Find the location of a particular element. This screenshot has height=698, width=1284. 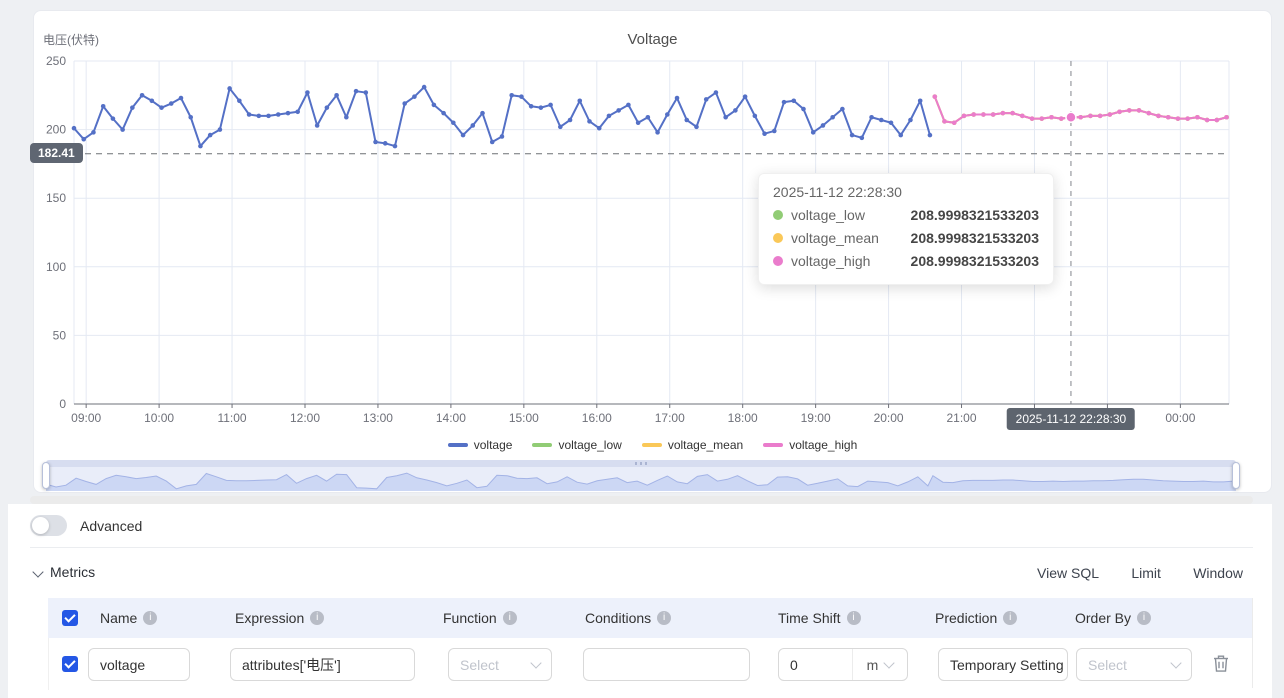

conditions-input is located at coordinates (666, 664).